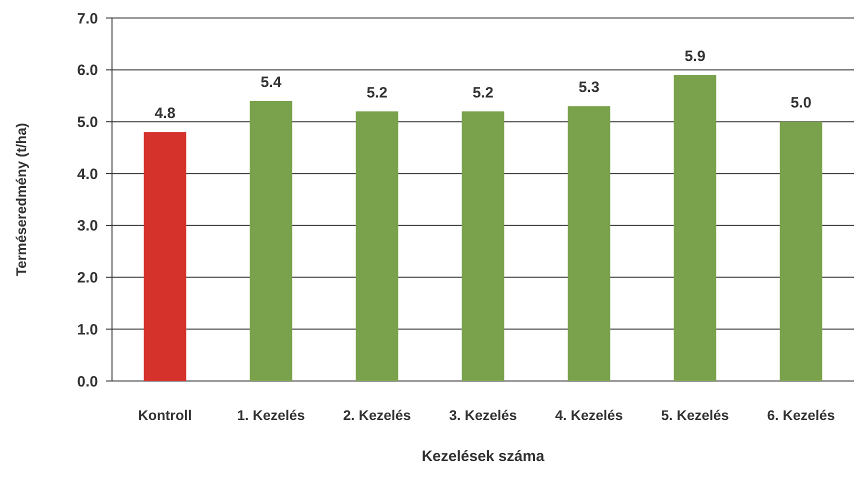 The height and width of the screenshot is (479, 860). Describe the element at coordinates (589, 415) in the screenshot. I see `x-tick-label: 4. Kezelés` at that location.